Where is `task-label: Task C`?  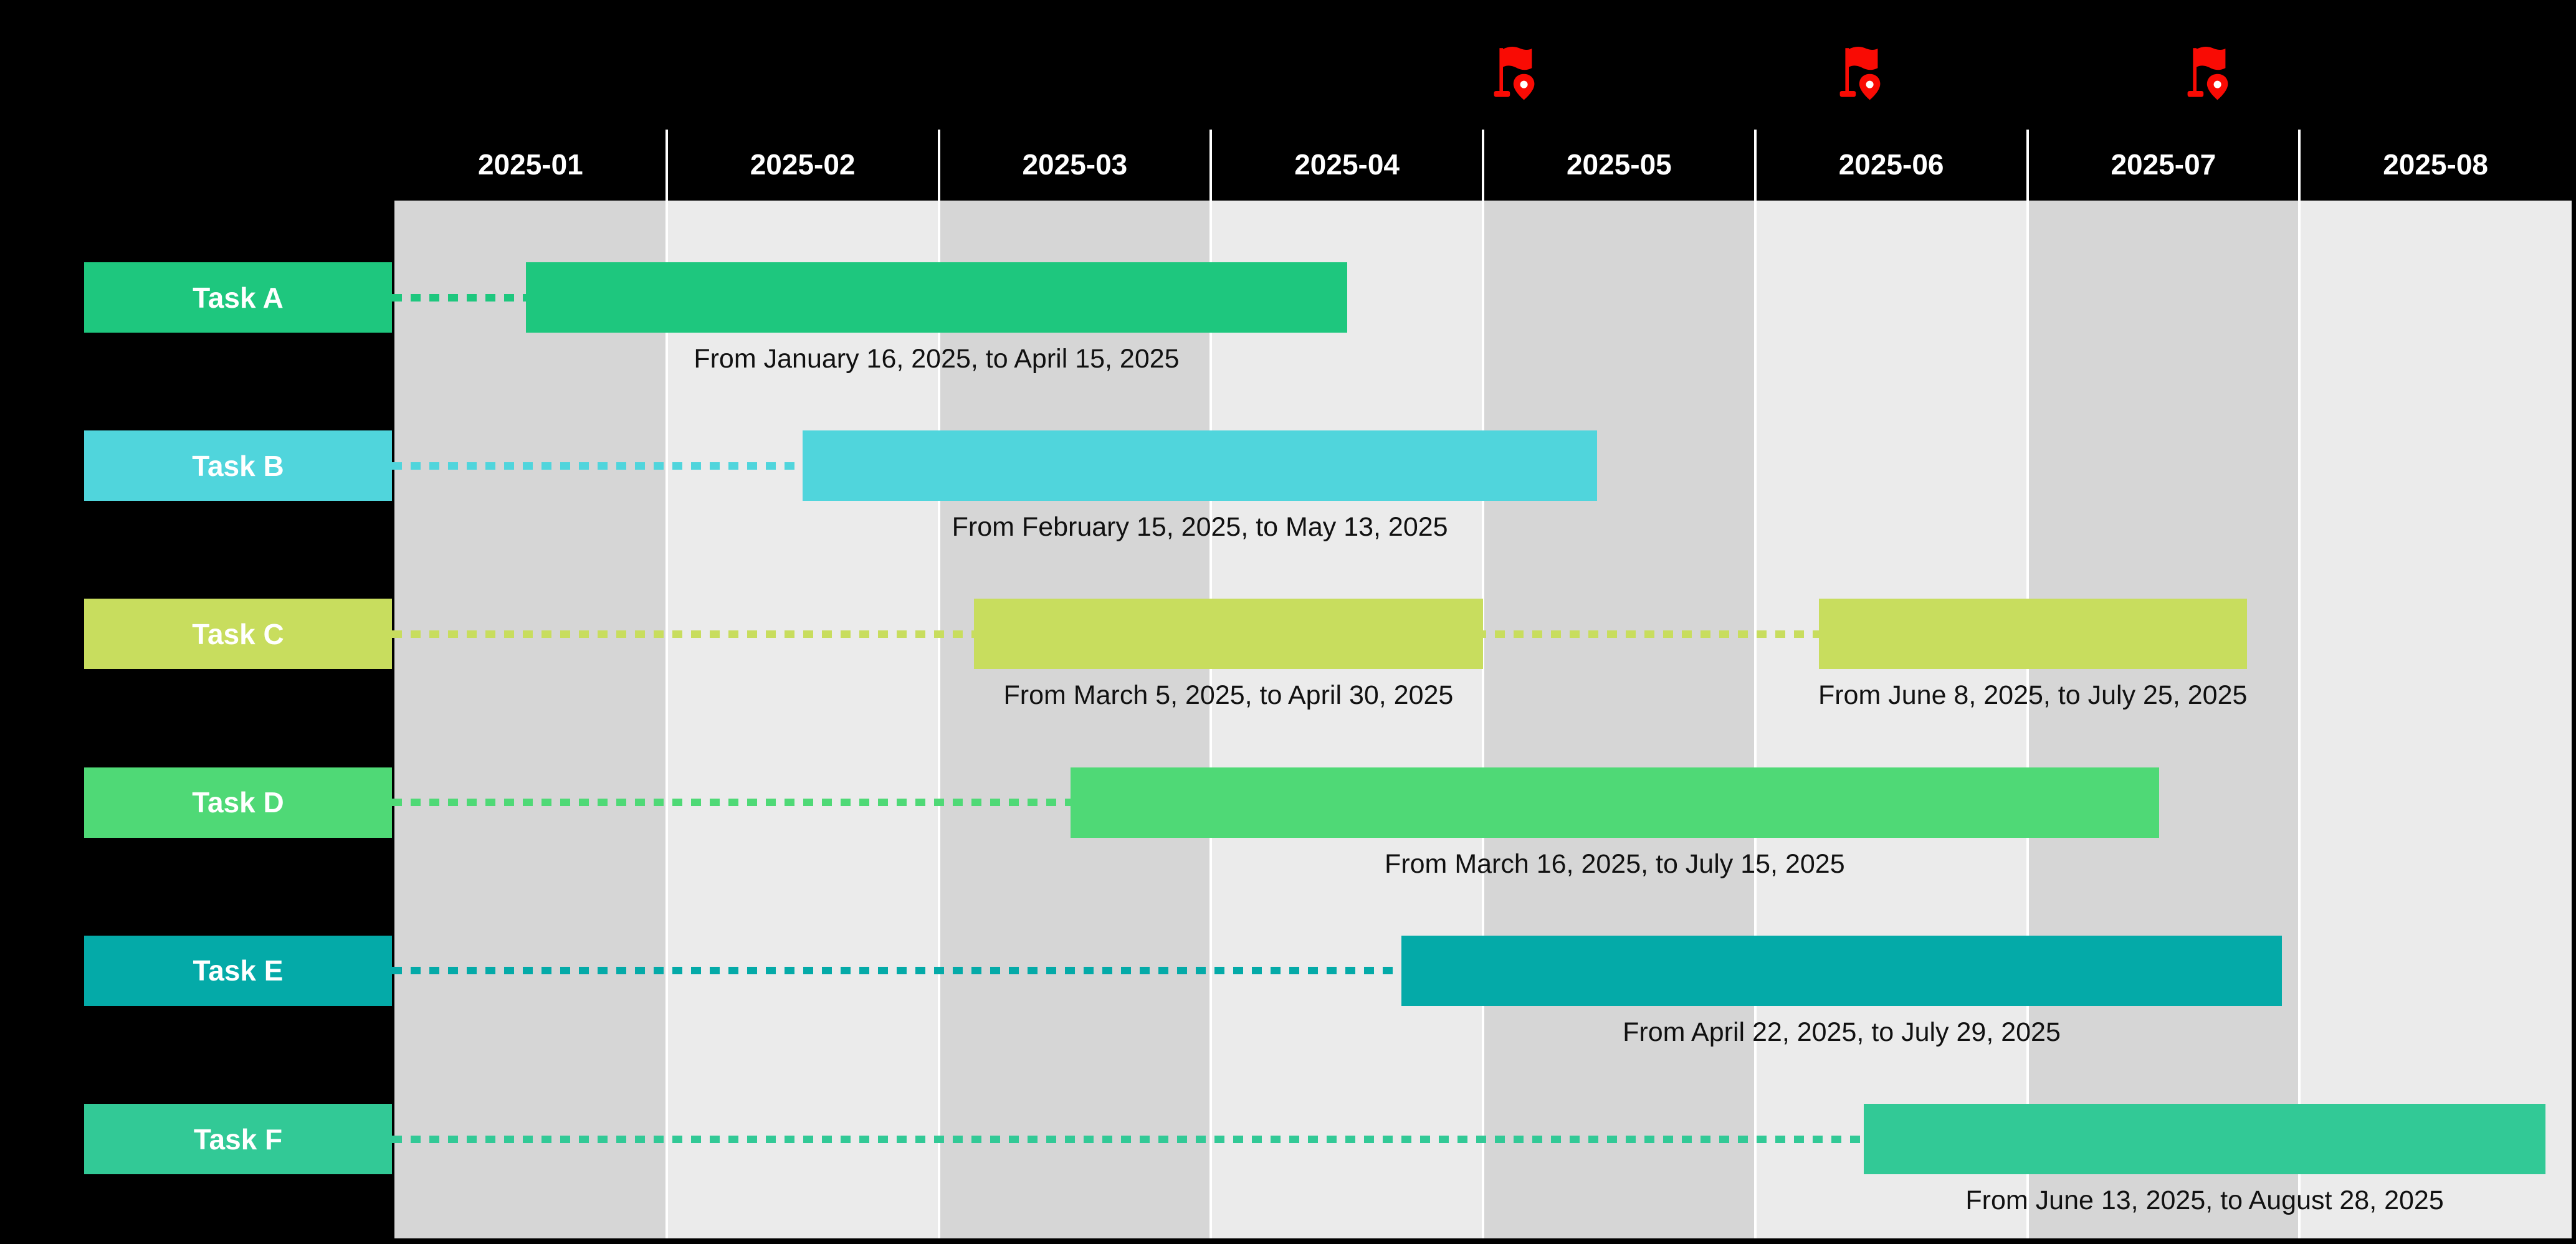 task-label: Task C is located at coordinates (238, 634).